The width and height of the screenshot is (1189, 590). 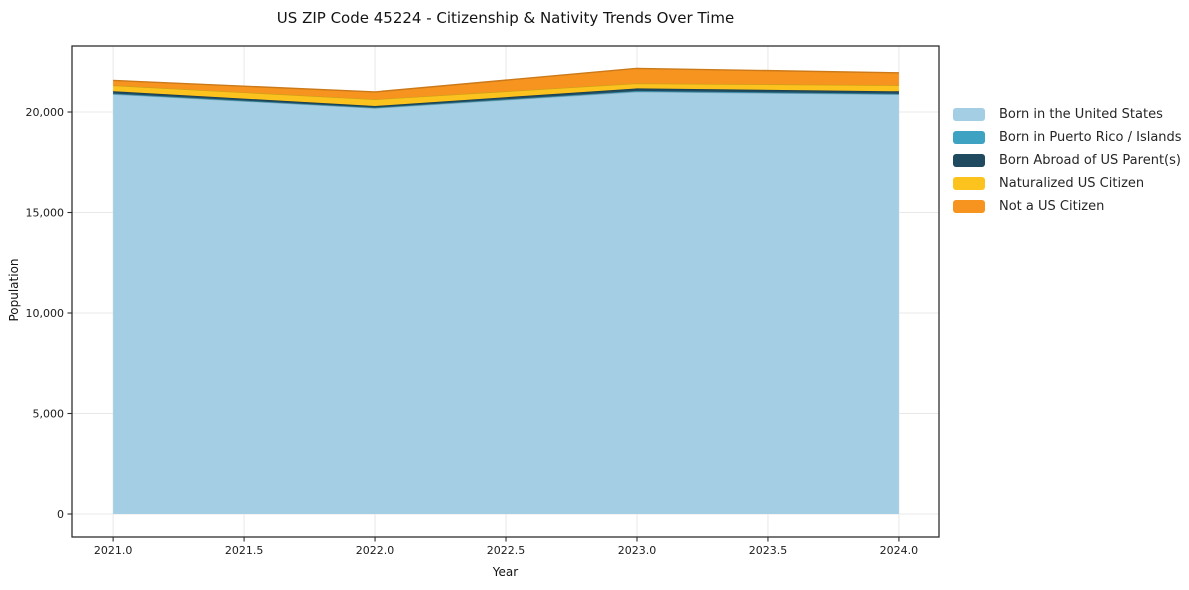 What do you see at coordinates (1052, 206) in the screenshot?
I see `legend-label: Not a US Citizen` at bounding box center [1052, 206].